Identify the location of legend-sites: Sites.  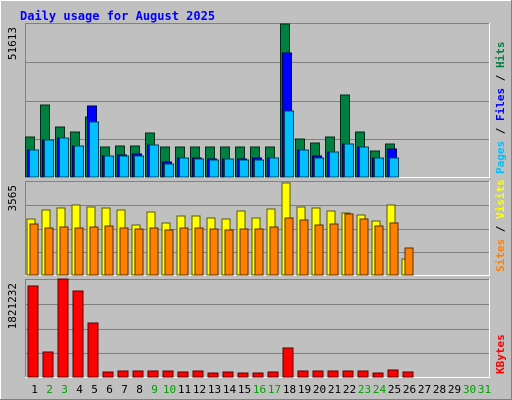
(500, 255).